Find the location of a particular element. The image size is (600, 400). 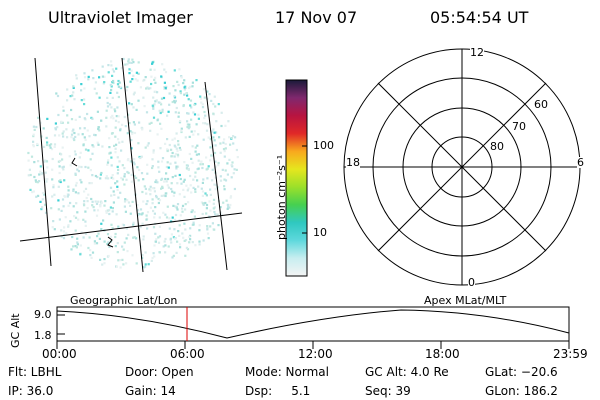

colorbar-tick-label-10: 10 is located at coordinates (320, 232).